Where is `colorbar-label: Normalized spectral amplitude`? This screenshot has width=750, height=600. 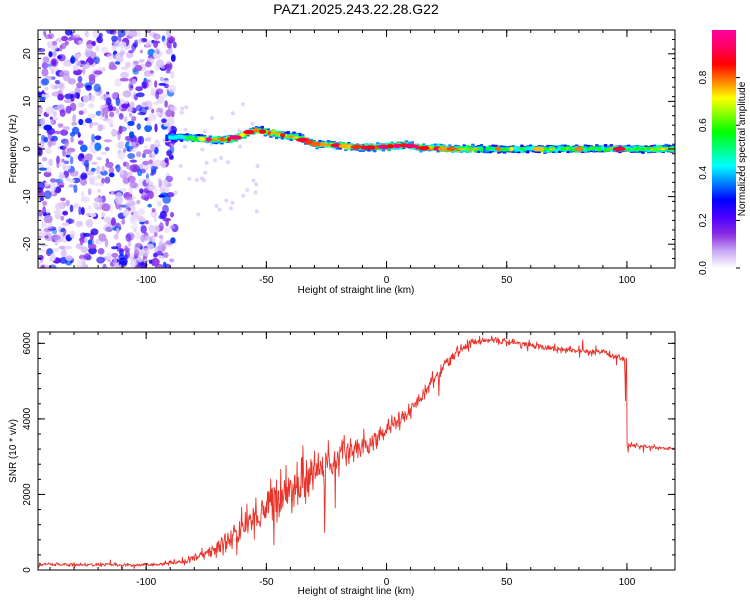
colorbar-label: Normalized spectral amplitude is located at coordinates (742, 148).